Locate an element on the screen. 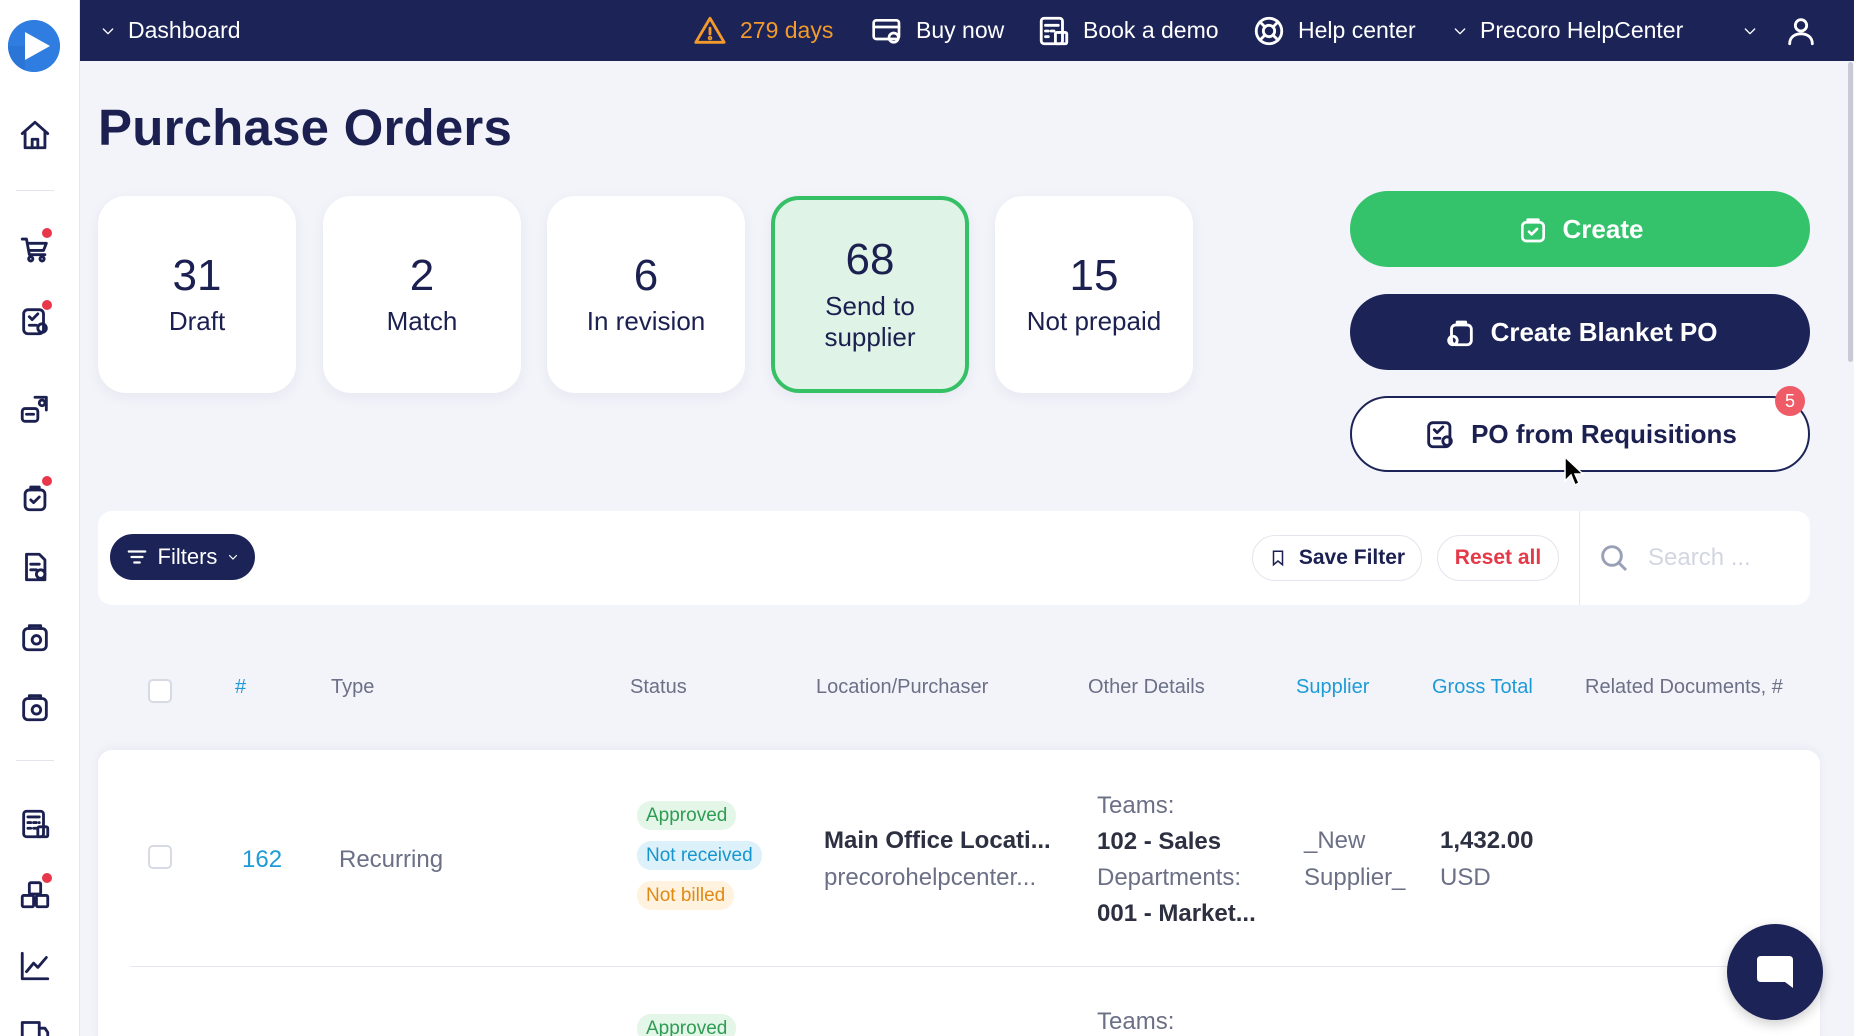 Image resolution: width=1854 pixels, height=1036 pixels. app-logo is located at coordinates (34, 46).